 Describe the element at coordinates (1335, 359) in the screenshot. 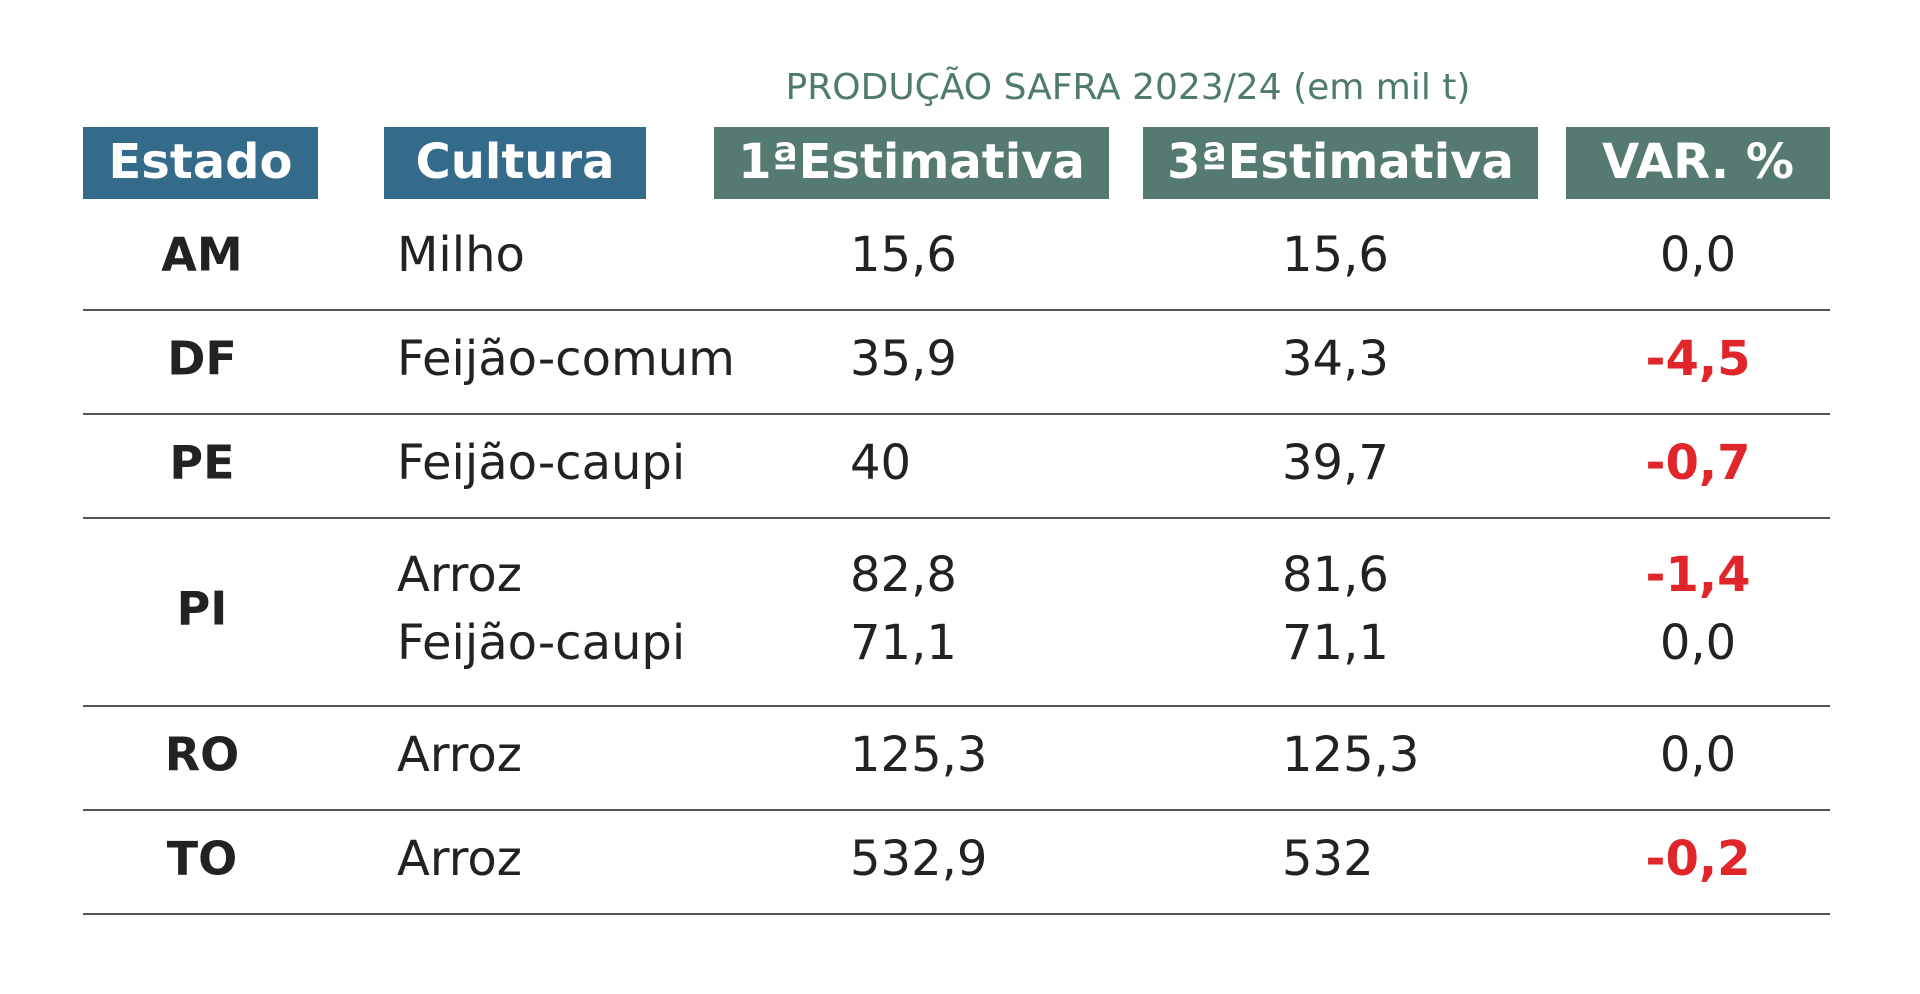

I see `value: 34,3` at that location.